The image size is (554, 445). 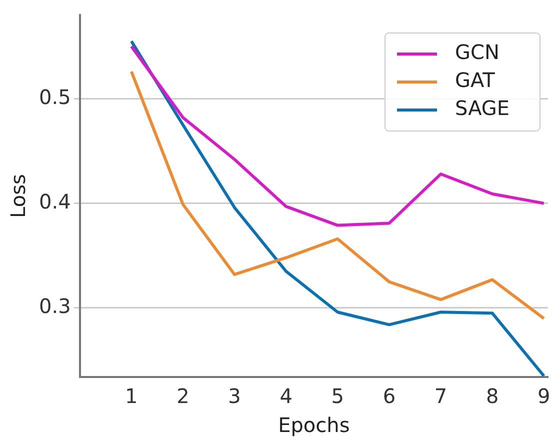 What do you see at coordinates (234, 396) in the screenshot?
I see `x-tick-label: 3` at bounding box center [234, 396].